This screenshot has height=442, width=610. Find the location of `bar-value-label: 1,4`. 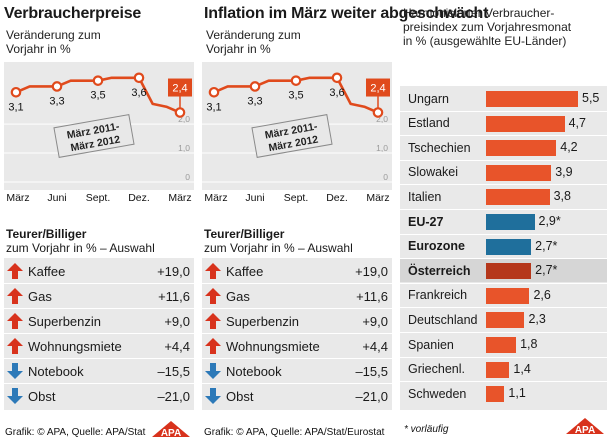

bar-value-label: 1,4 is located at coordinates (522, 368).